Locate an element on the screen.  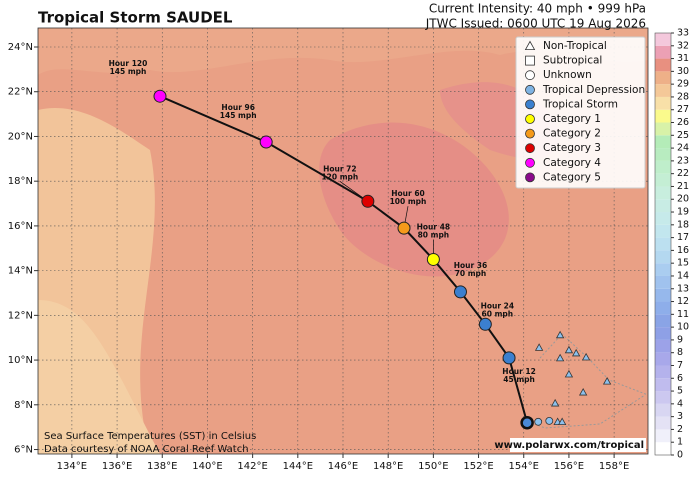
legend-label: Tropical Storm is located at coordinates (580, 104).